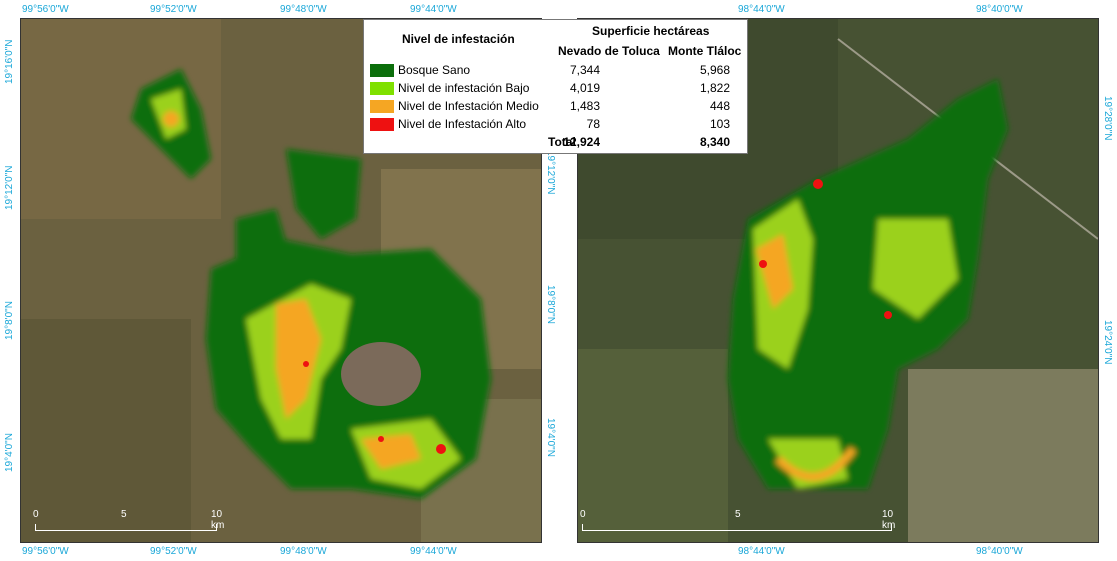  Describe the element at coordinates (719, 106) in the screenshot. I see `value-tlaloc-medium: 448` at that location.